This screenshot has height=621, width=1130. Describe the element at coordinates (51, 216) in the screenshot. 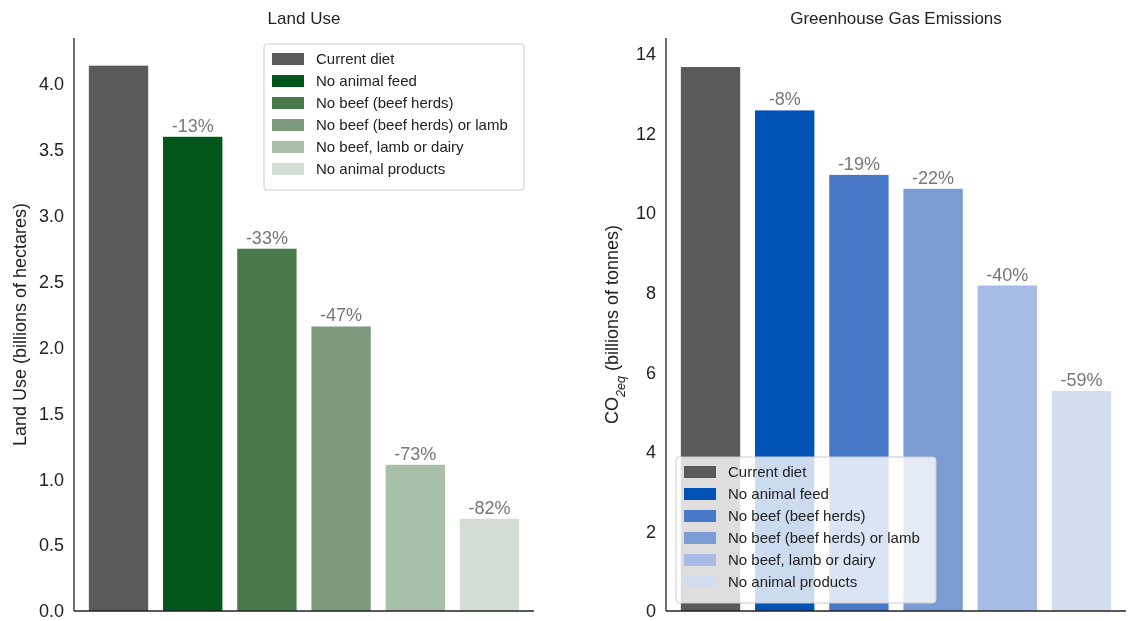

I see `y-tick-label: 3.0` at that location.